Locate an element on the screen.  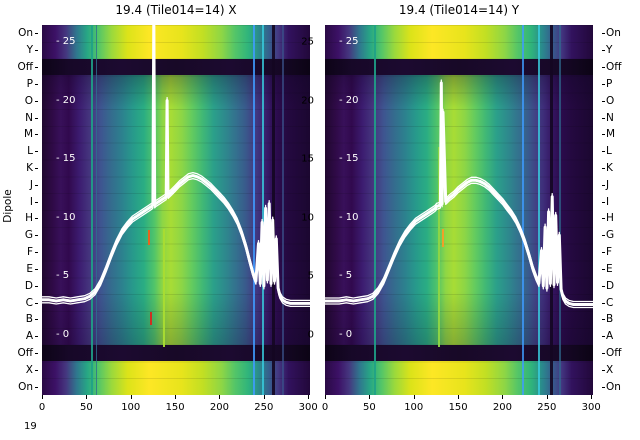
inner-power-label: - 25 is located at coordinates (349, 41).